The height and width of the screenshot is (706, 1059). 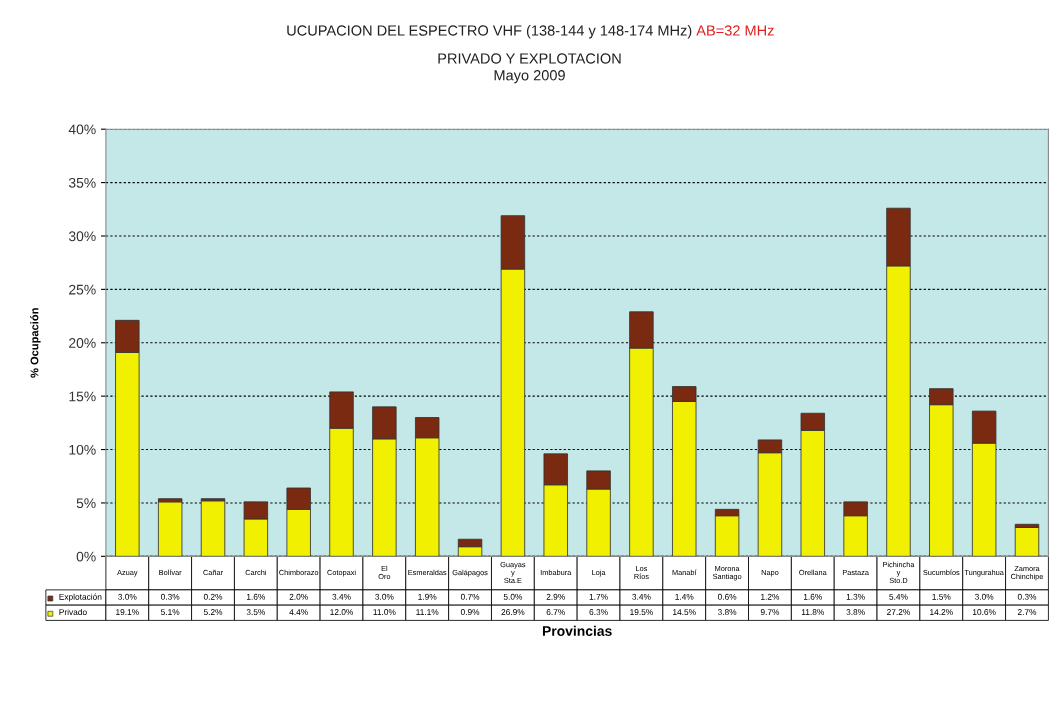 What do you see at coordinates (555, 596) in the screenshot?
I see `data-label: 2.9%` at bounding box center [555, 596].